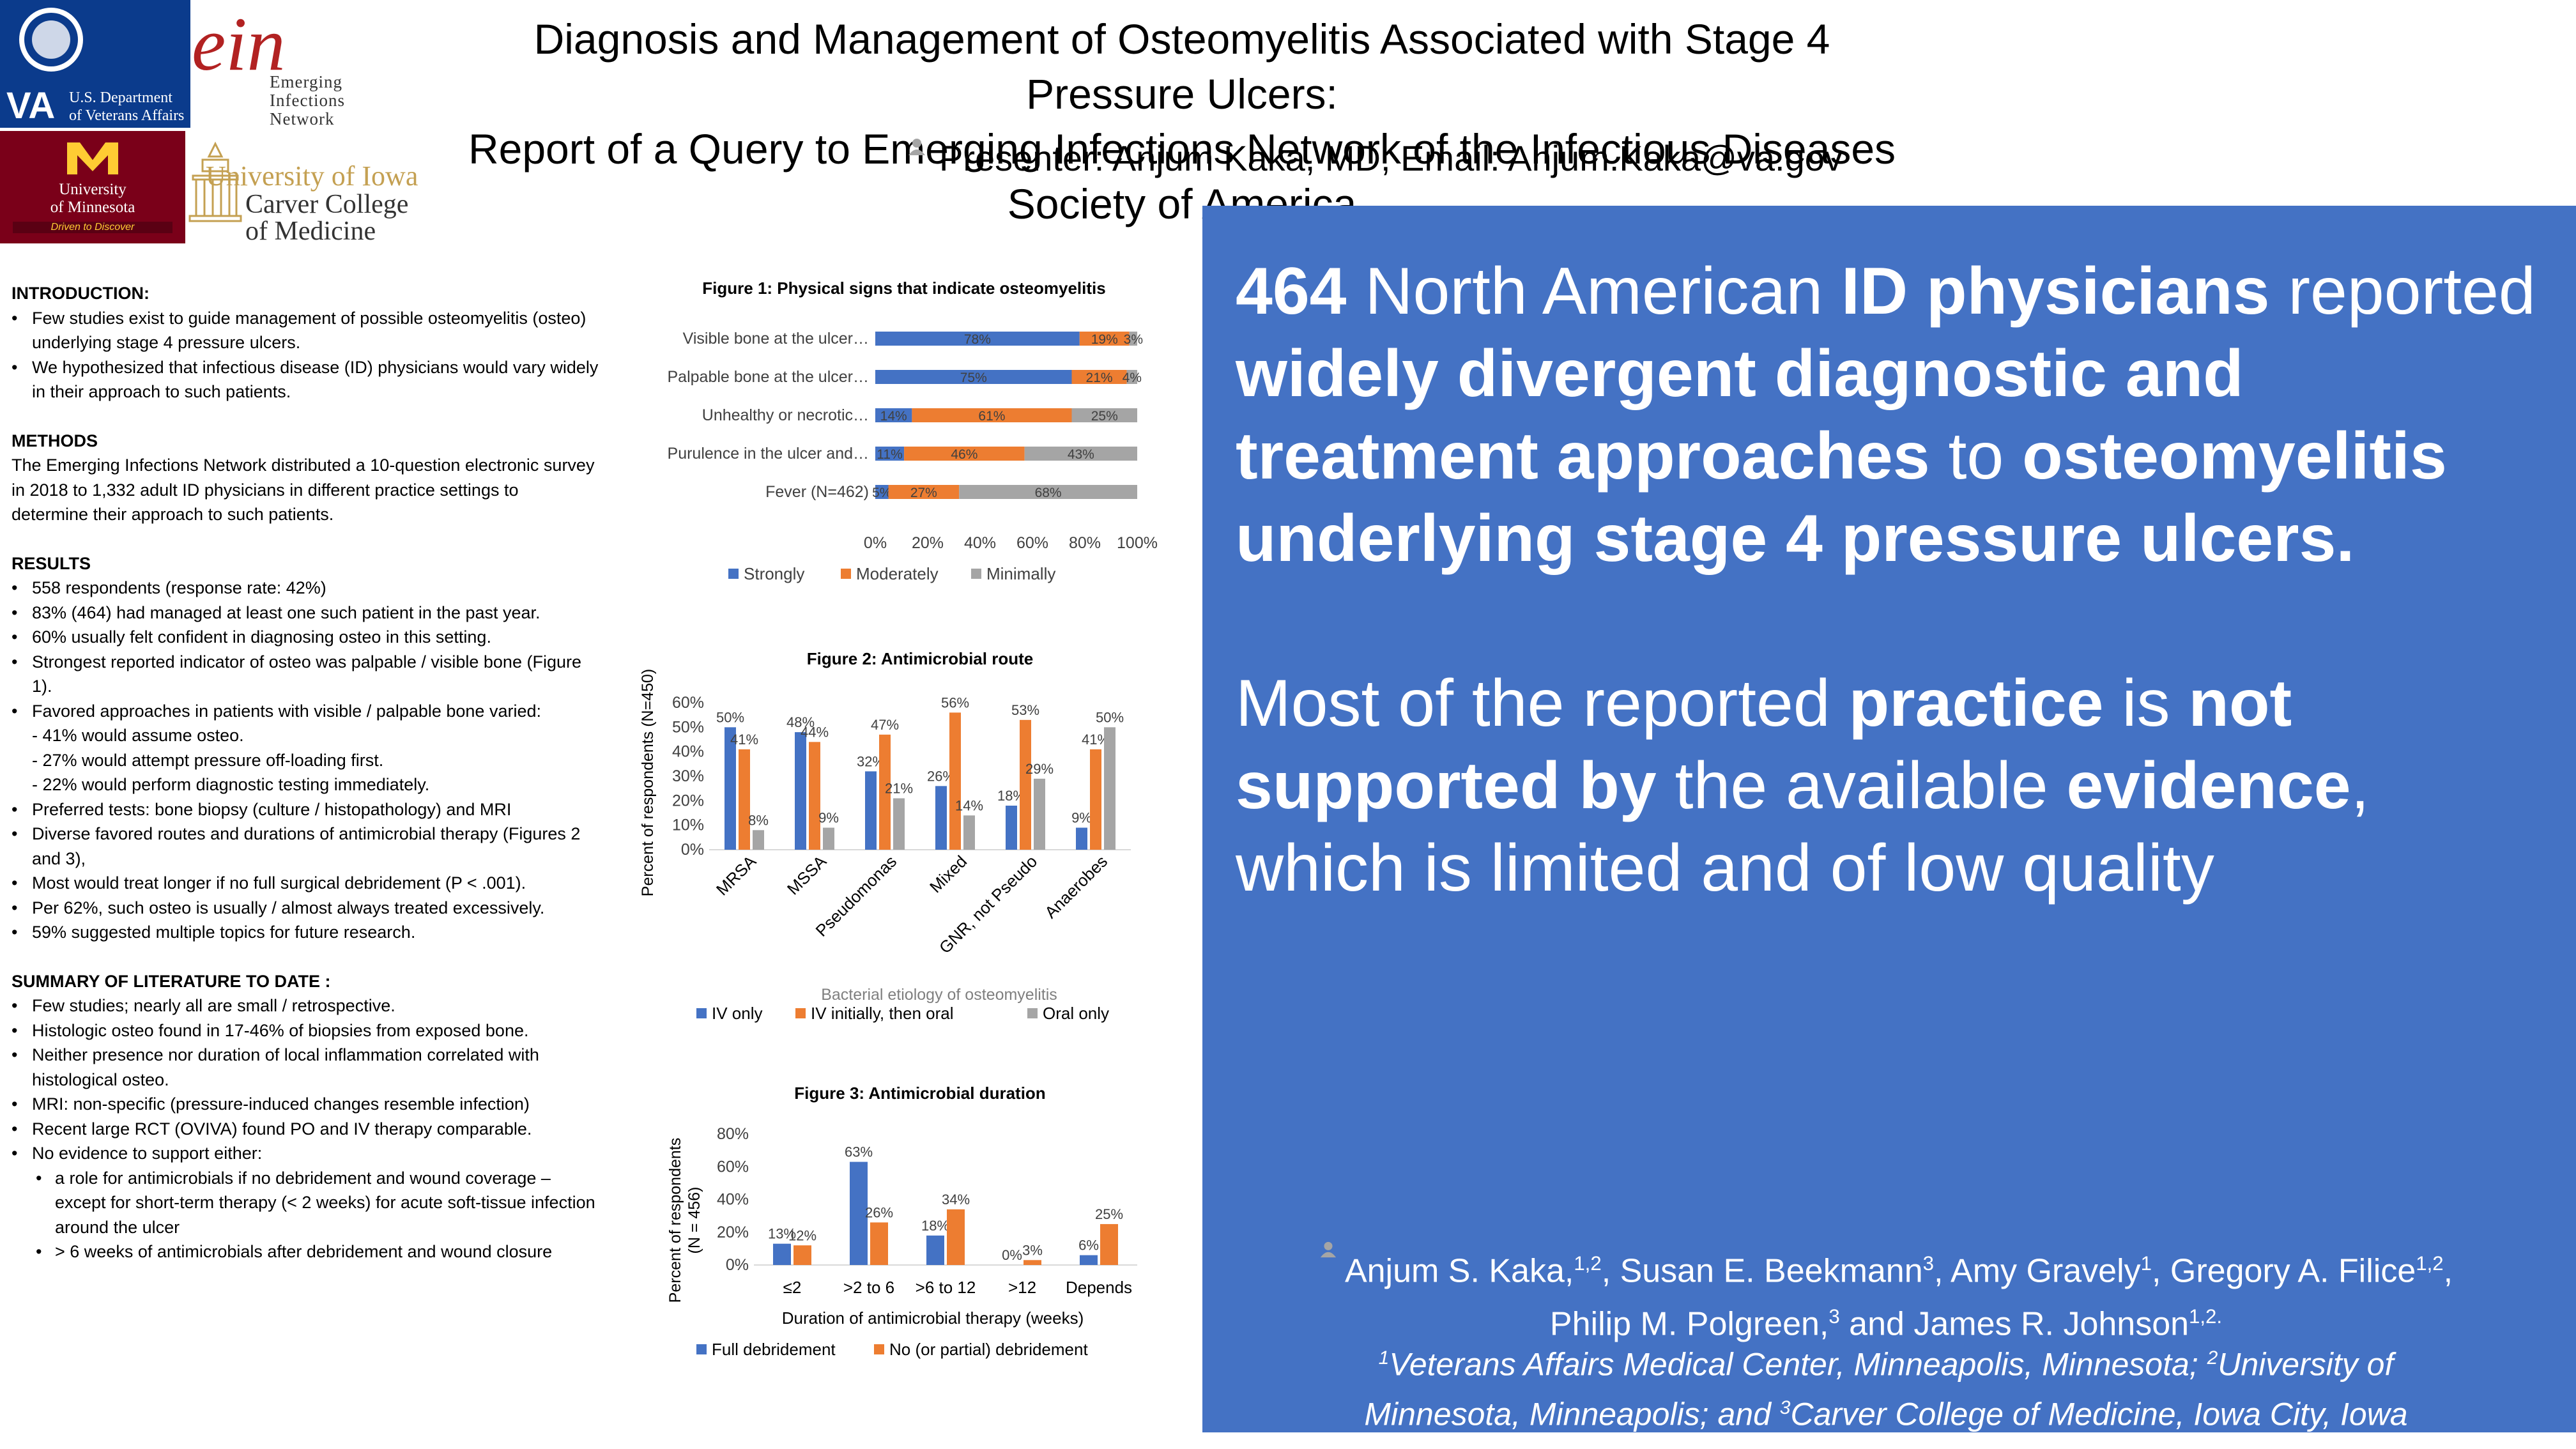 This screenshot has width=2576, height=1449. I want to click on msg-text: Most of the reported, so click(1542, 703).